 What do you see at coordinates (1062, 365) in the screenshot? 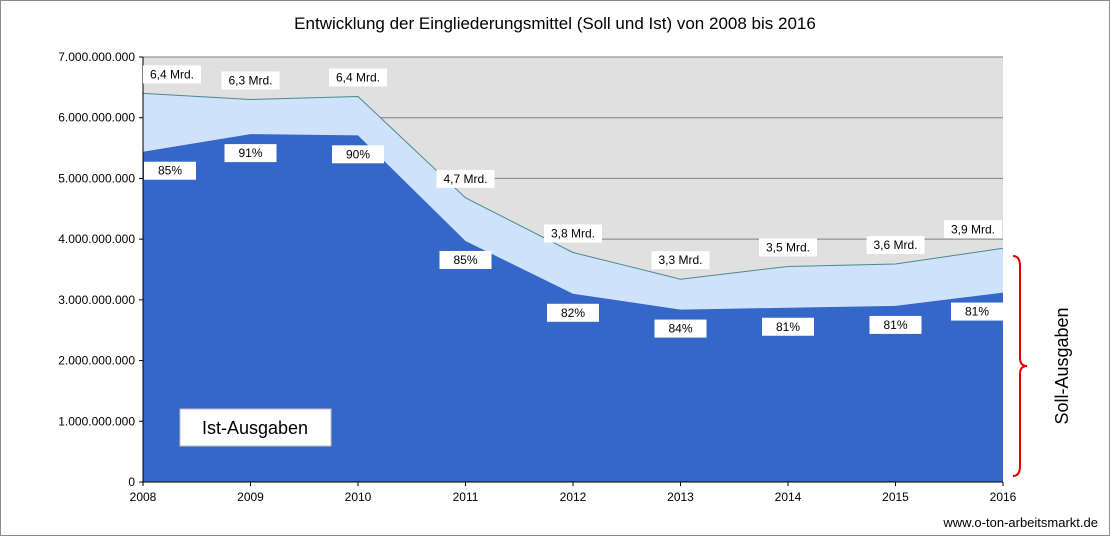
I see `legend-soll-label: Soll-Ausgaben` at bounding box center [1062, 365].